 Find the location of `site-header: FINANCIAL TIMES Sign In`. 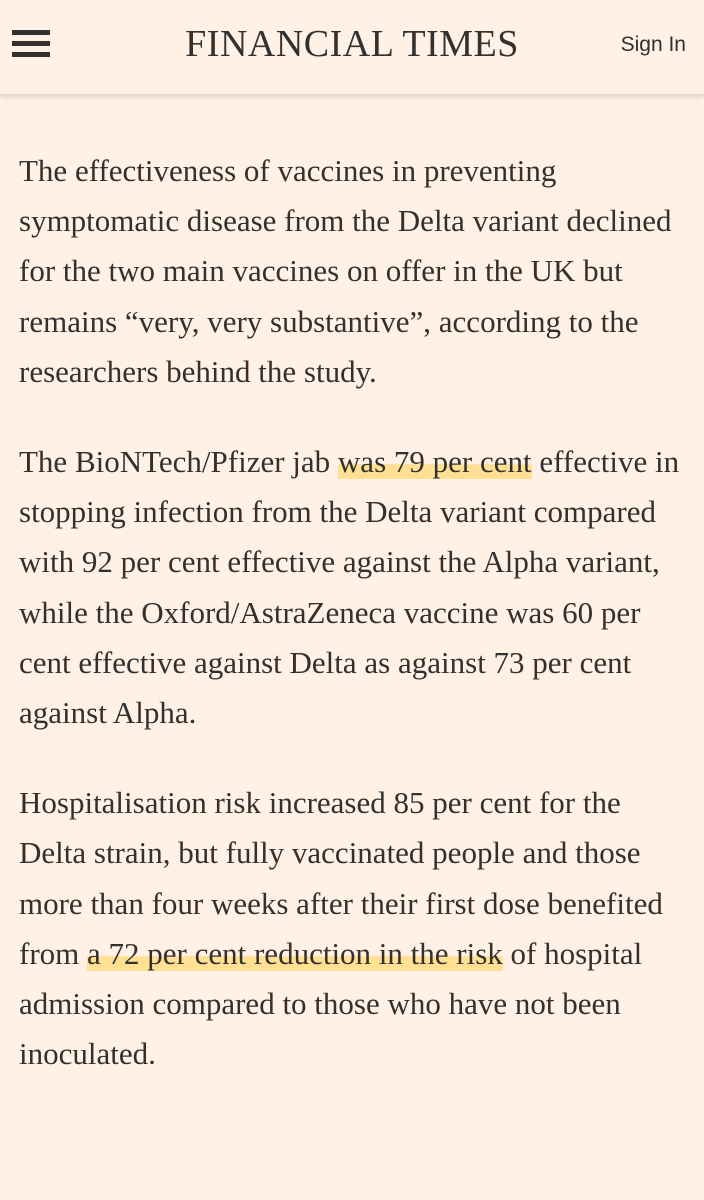

site-header: FINANCIAL TIMES Sign In is located at coordinates (352, 47).